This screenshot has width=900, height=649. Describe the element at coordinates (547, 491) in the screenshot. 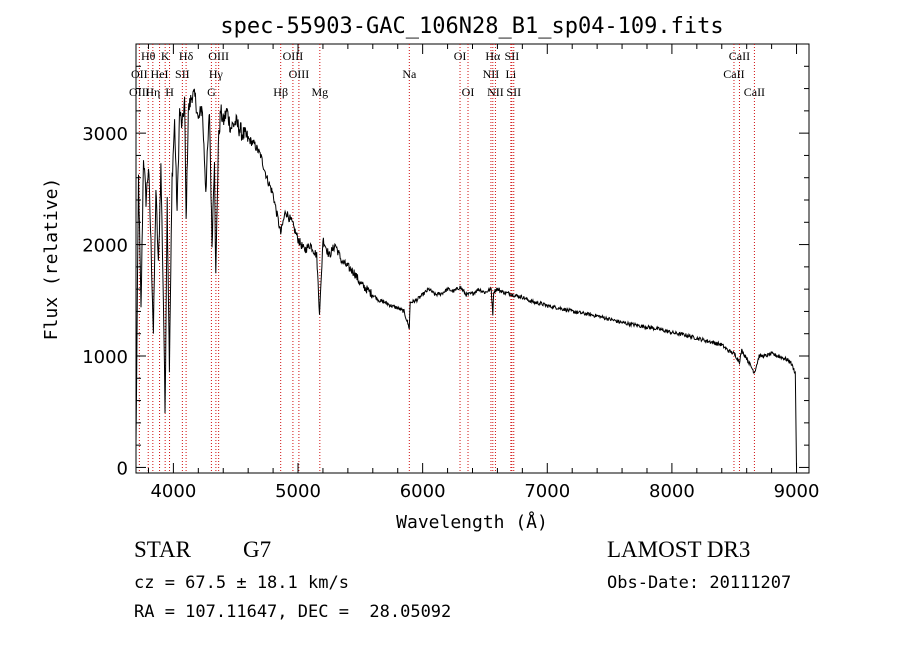

I see `x-tick-label: 7000` at that location.